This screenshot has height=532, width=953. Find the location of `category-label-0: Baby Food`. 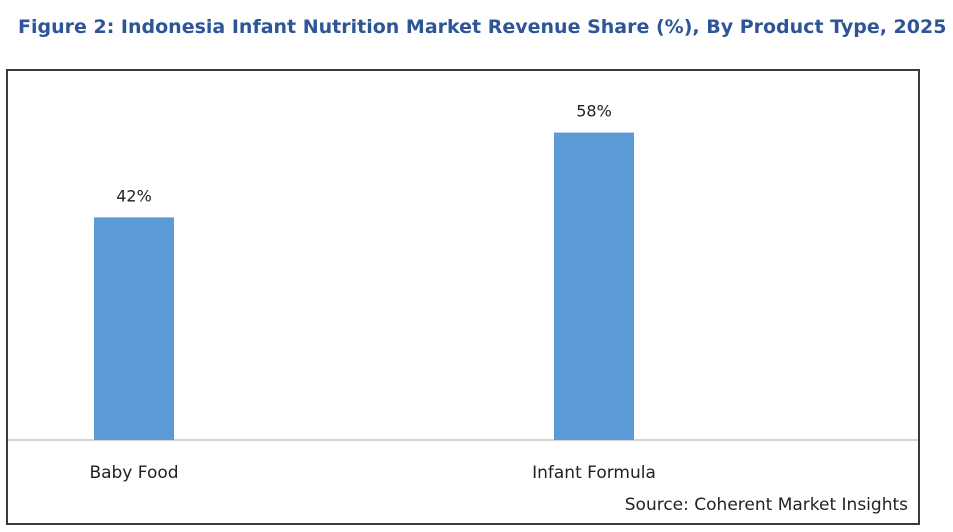

category-label-0: Baby Food is located at coordinates (133, 473).